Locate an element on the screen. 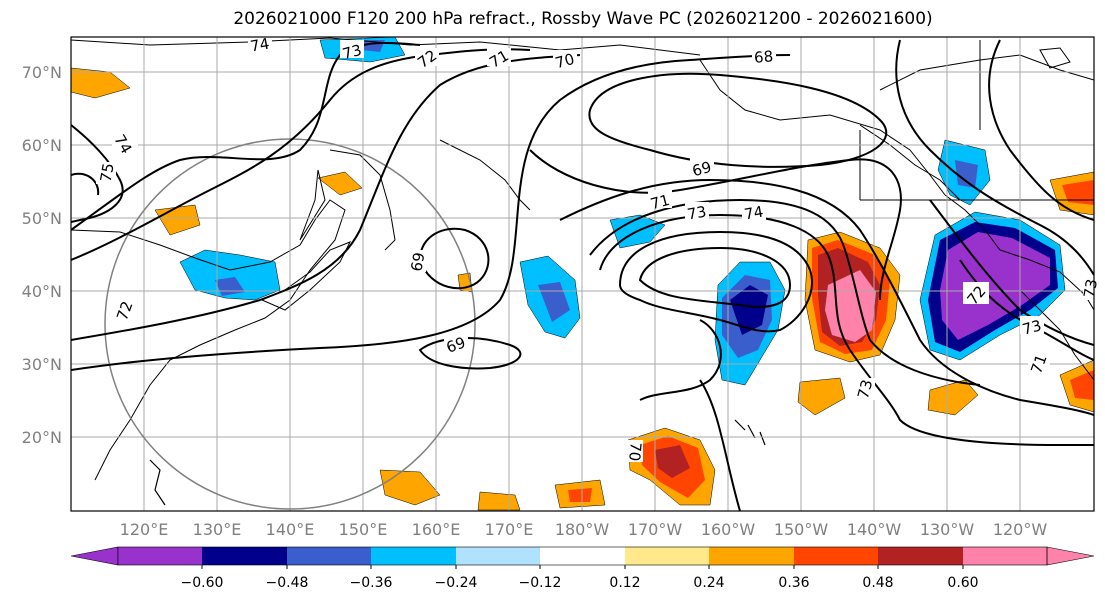  lon-label: 130°E is located at coordinates (217, 529).